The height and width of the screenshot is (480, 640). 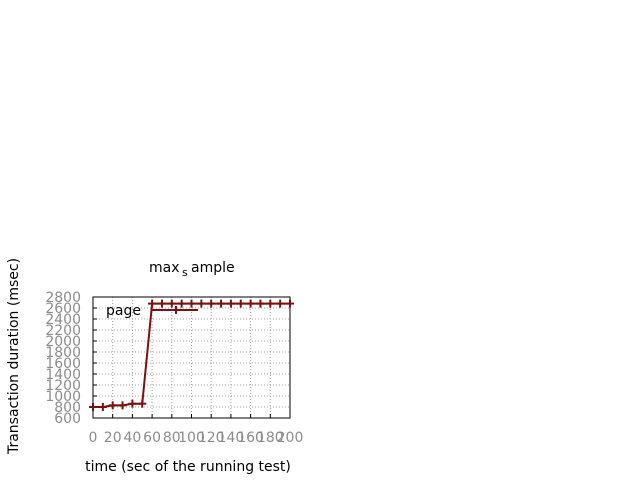 I want to click on chart-title-subscript: s, so click(x=185, y=272).